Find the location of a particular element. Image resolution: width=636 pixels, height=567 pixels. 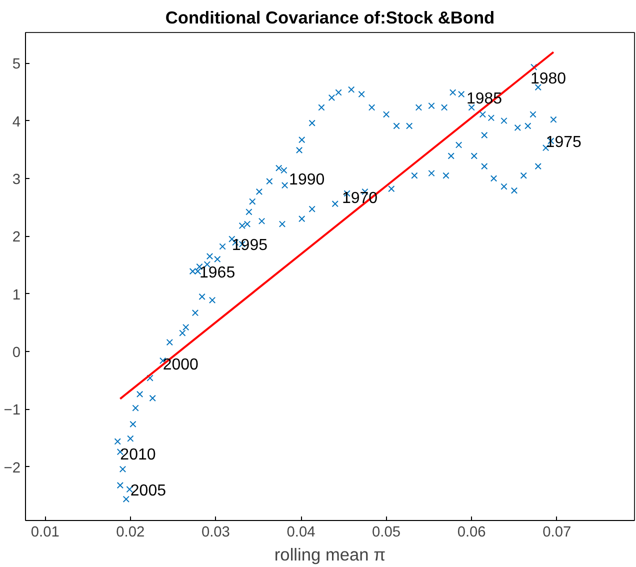

x-tick-label: 0.07 is located at coordinates (557, 532).